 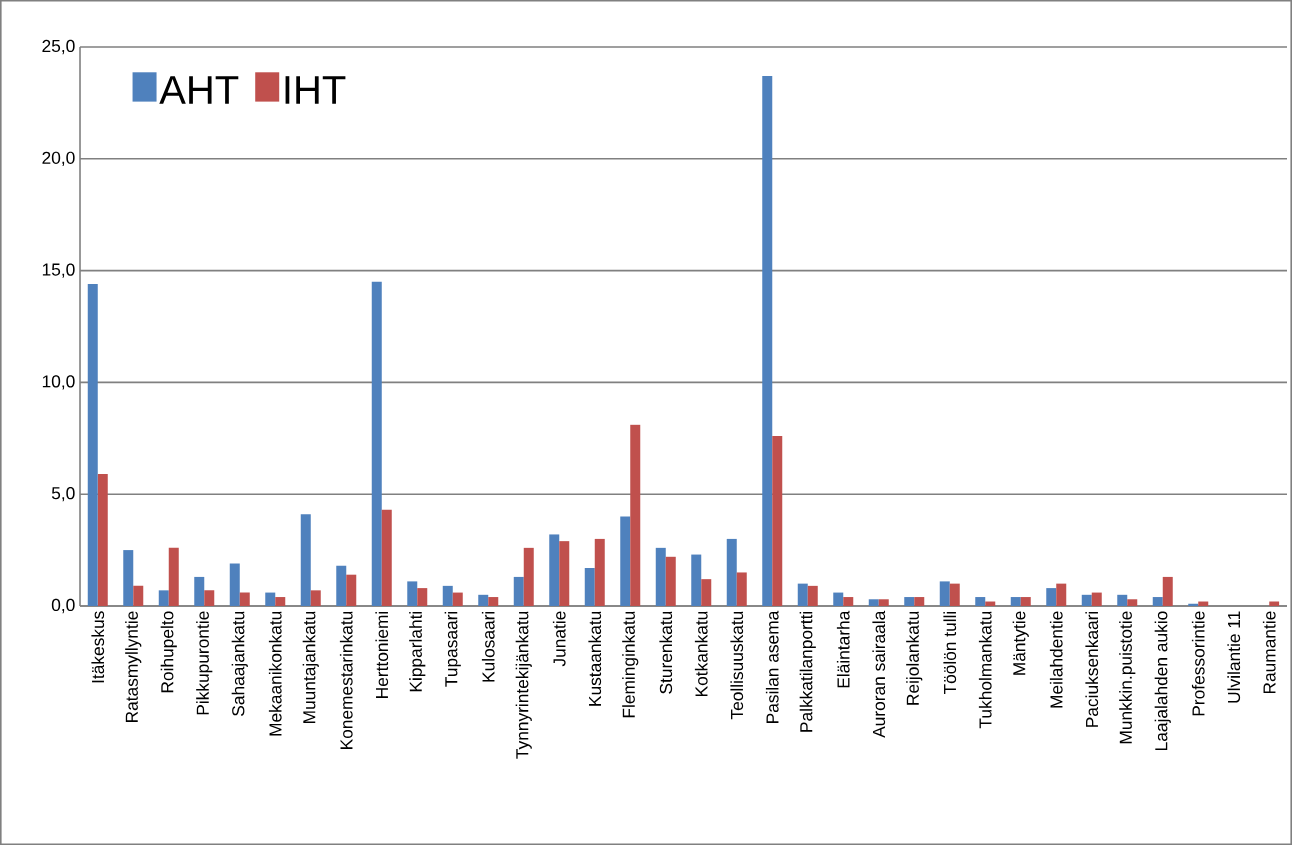 What do you see at coordinates (275, 673) in the screenshot?
I see `x-tick-label: Mekaanikonkatu` at bounding box center [275, 673].